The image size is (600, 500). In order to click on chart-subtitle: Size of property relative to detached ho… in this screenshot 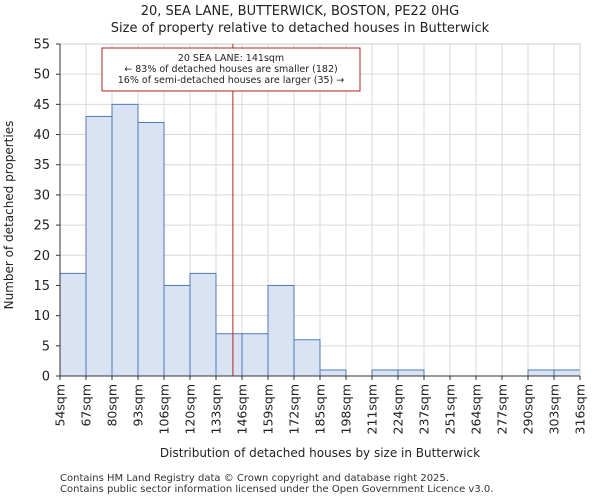, I will do `click(300, 28)`.